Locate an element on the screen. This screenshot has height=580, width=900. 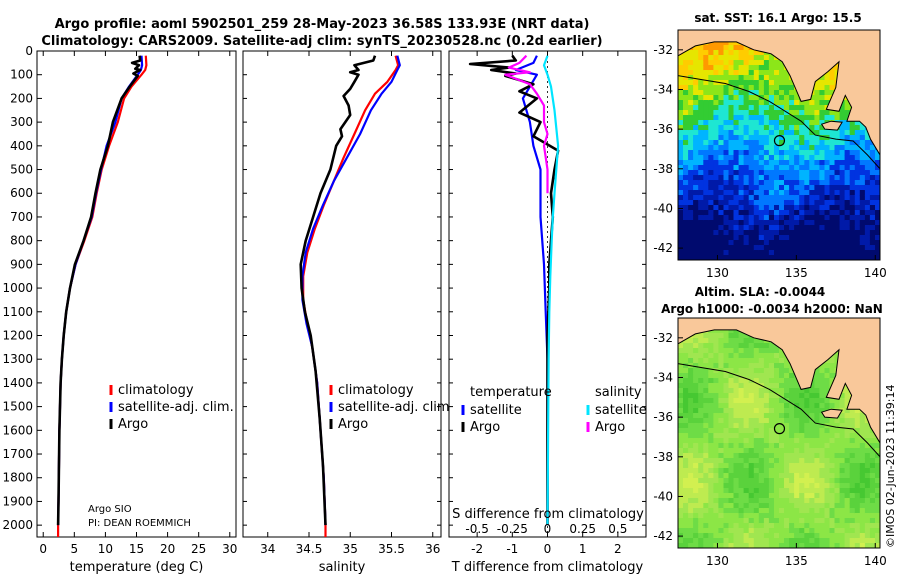
pi-line1: Argo SIO is located at coordinates (110, 509).